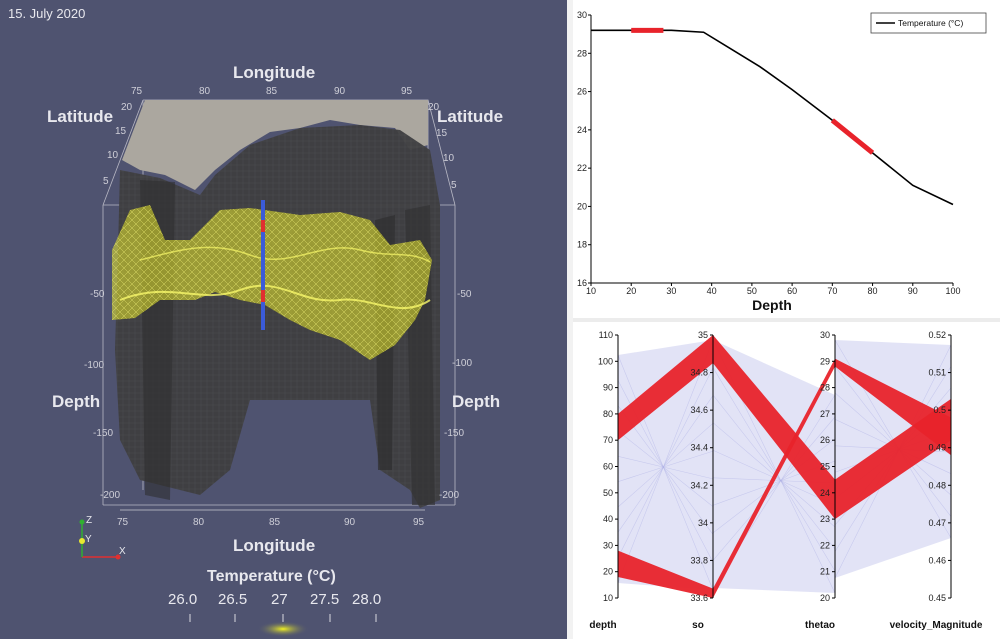 The width and height of the screenshot is (1000, 644). I want to click on pc-tick-label: 27, so click(825, 414).